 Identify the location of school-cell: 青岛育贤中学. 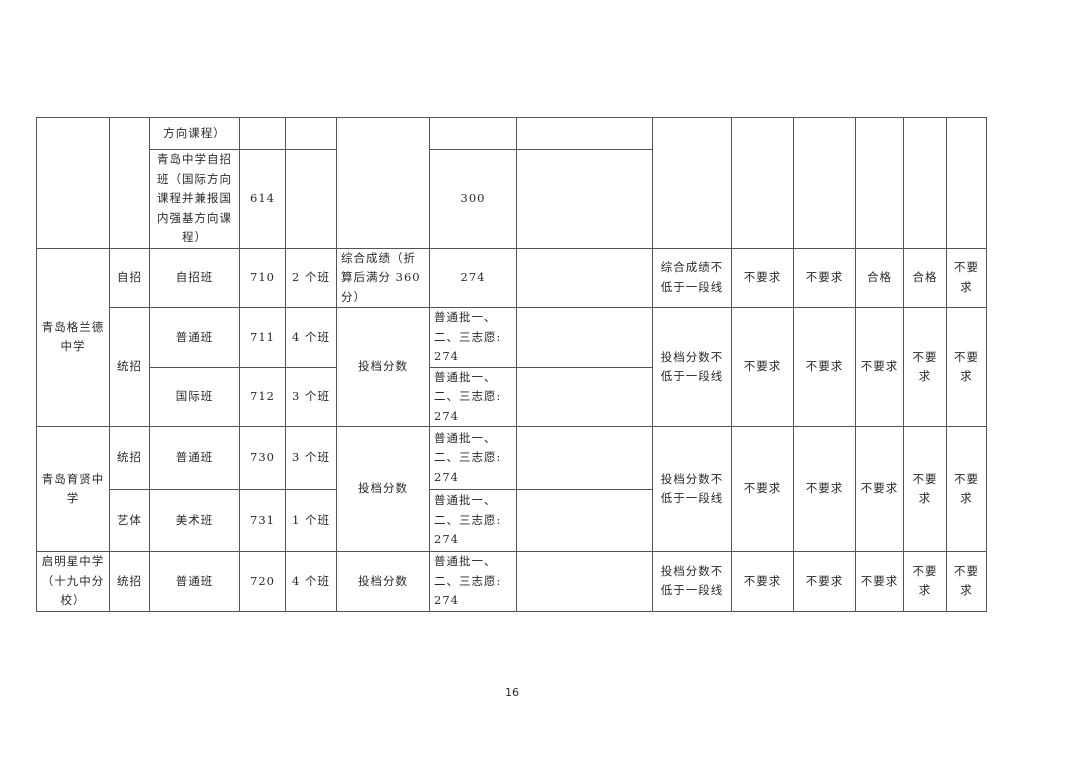
(73, 489).